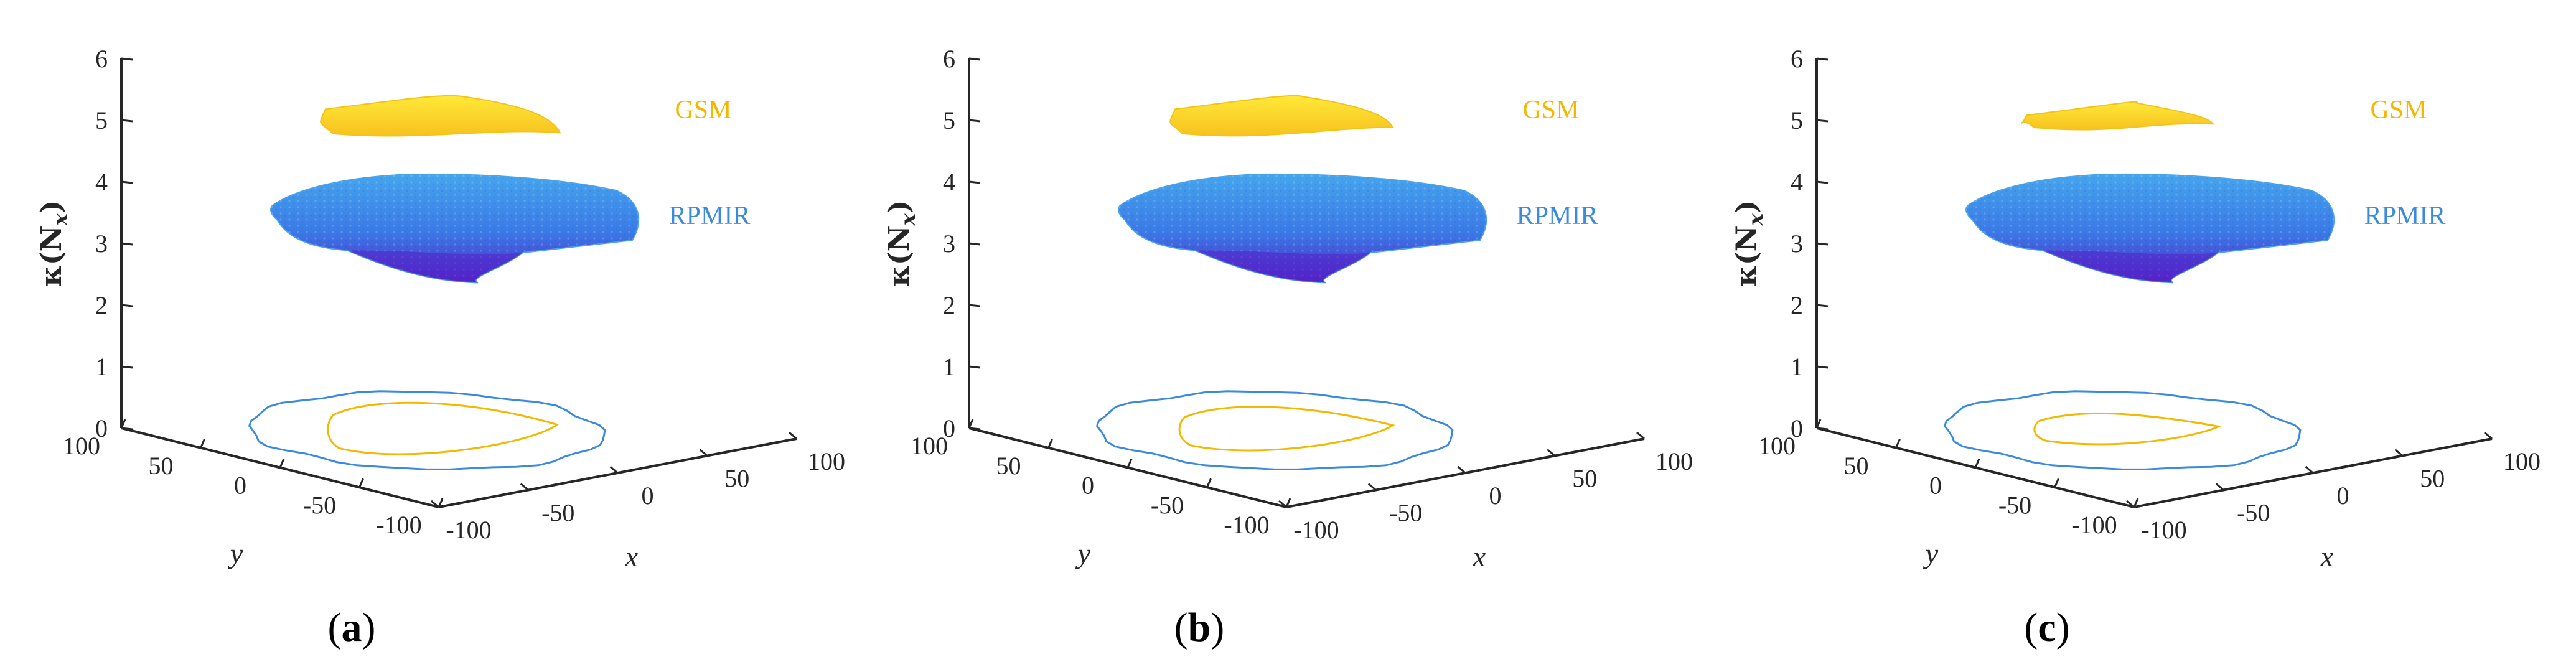  I want to click on caption-letter: b, so click(1199, 627).